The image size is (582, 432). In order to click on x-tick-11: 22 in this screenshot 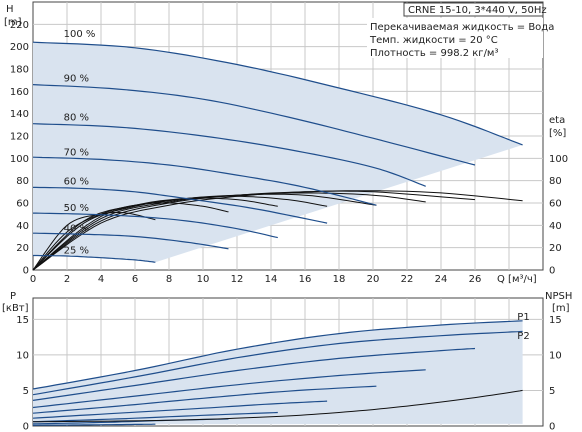, I will do `click(407, 279)`.